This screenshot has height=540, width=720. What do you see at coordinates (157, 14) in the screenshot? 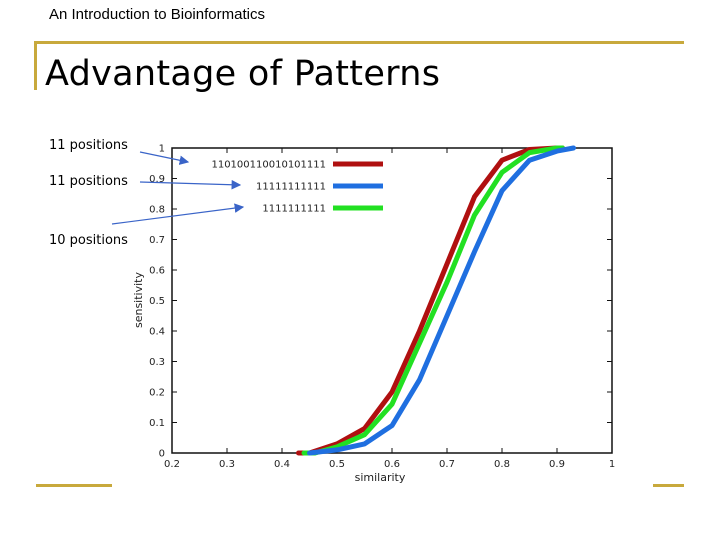
I see `header-caption: An Introduction to Bioinformatics` at bounding box center [157, 14].